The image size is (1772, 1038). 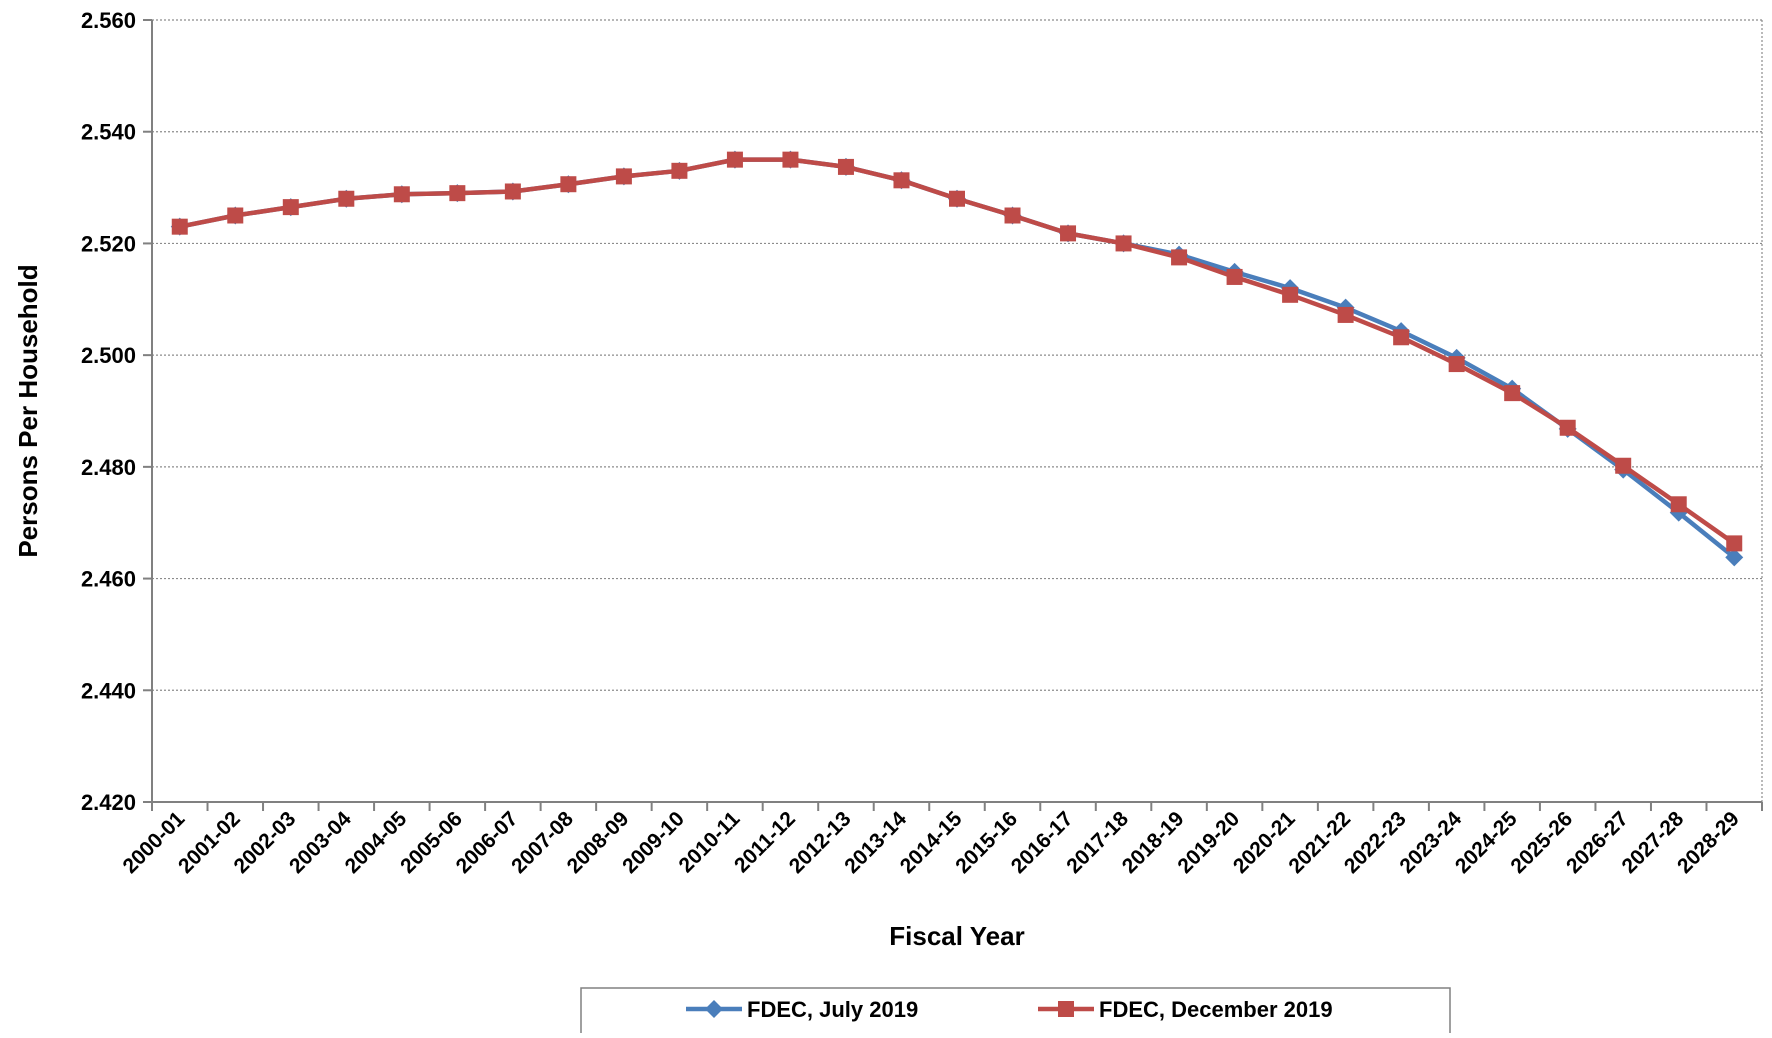 I want to click on y-tick-label: 2.460, so click(x=108, y=579).